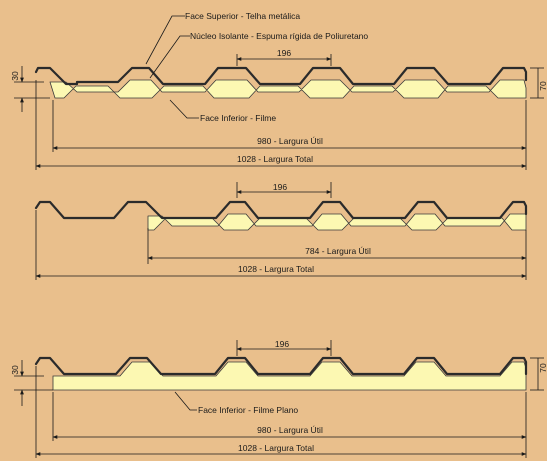 Image resolution: width=547 pixels, height=461 pixels. Describe the element at coordinates (338, 251) in the screenshot. I see `panel-2-width-util: 784 - Largura Útil` at that location.